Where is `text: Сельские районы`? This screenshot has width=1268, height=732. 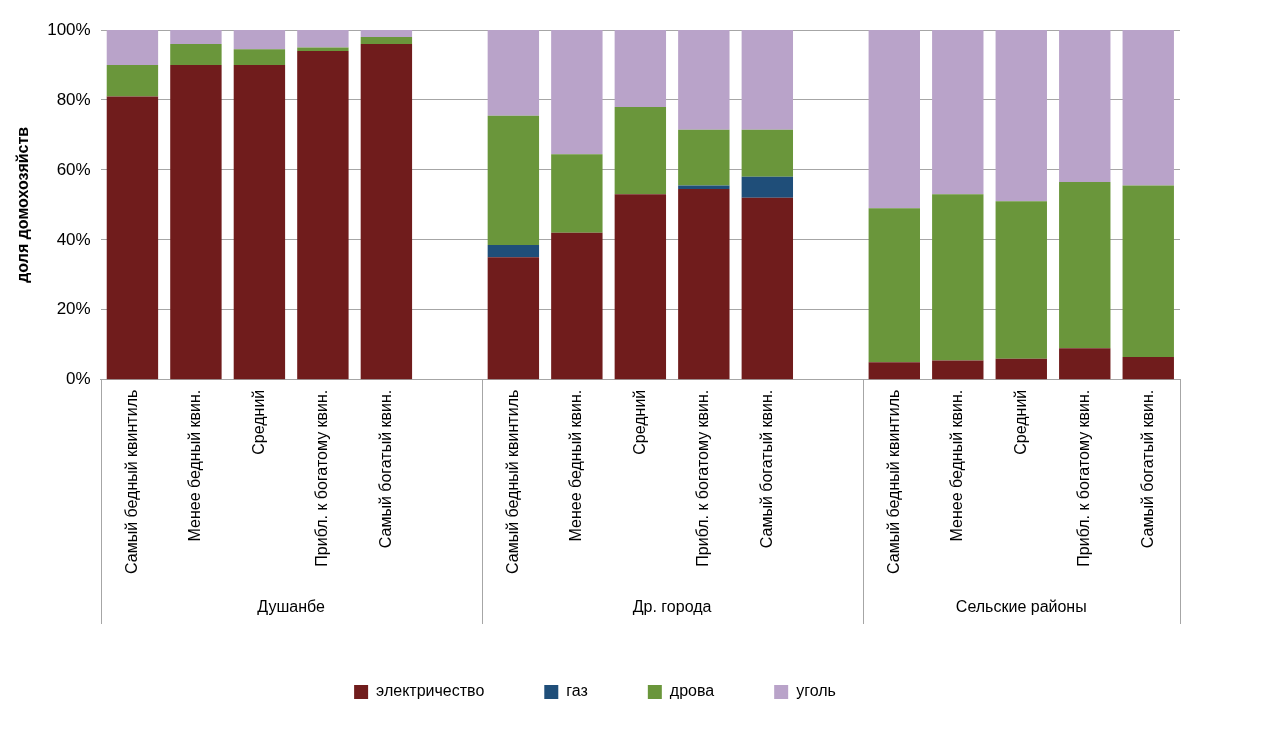
text: Сельские районы is located at coordinates (1021, 607).